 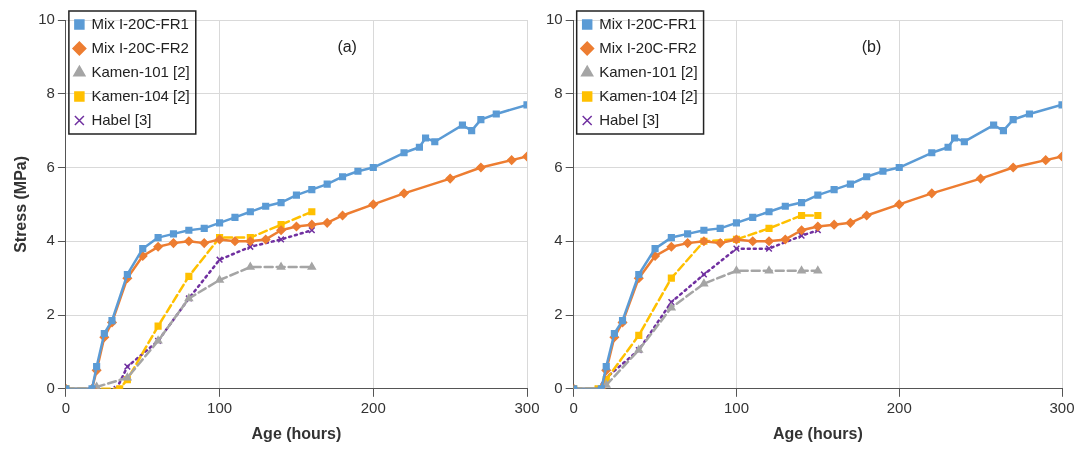 I want to click on annotation: (b), so click(x=871, y=46).